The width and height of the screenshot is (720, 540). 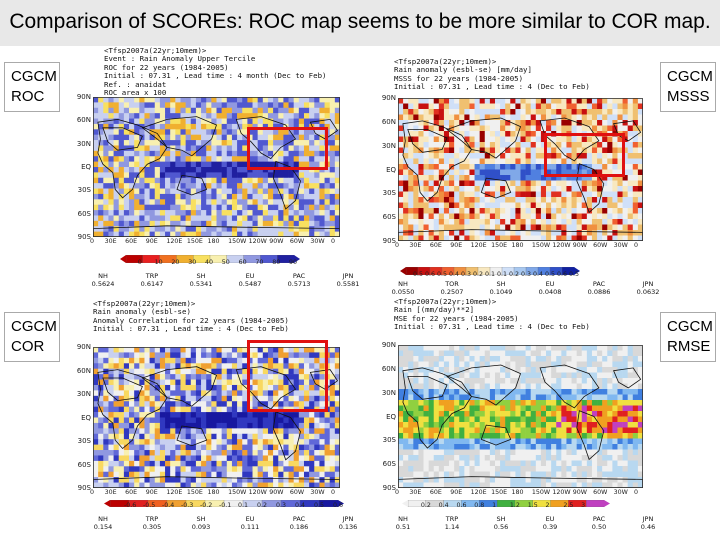 What do you see at coordinates (84, 464) in the screenshot?
I see `lat-tick-label: 60S` at bounding box center [84, 464].